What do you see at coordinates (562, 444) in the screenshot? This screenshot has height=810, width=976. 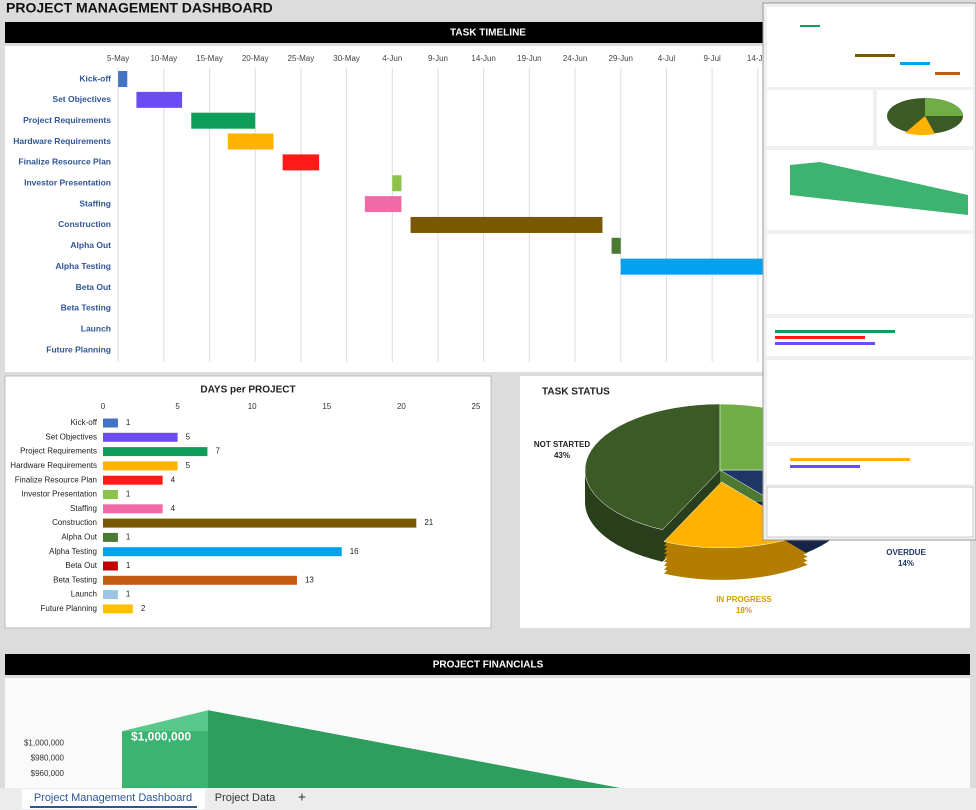 I see `slice-label: NOT STARTED` at bounding box center [562, 444].